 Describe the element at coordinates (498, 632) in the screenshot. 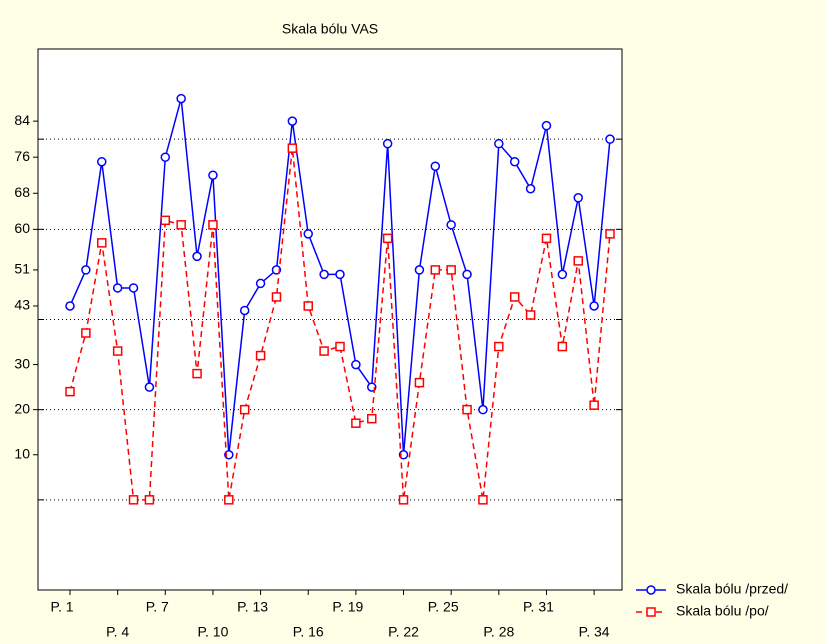

I see `x-tick-label: P. 28` at that location.